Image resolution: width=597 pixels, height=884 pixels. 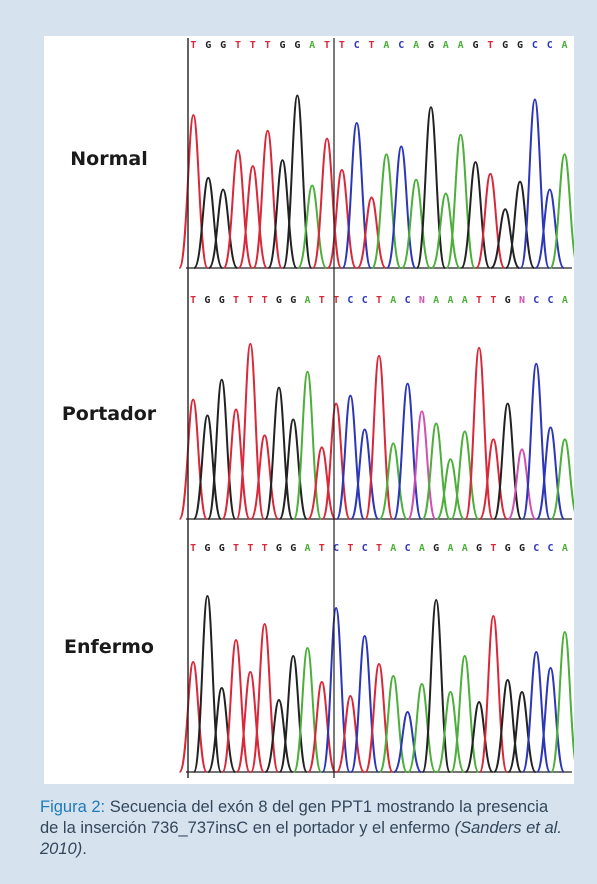 I want to click on row-label-enfermo: Enfermo, so click(x=109, y=647).